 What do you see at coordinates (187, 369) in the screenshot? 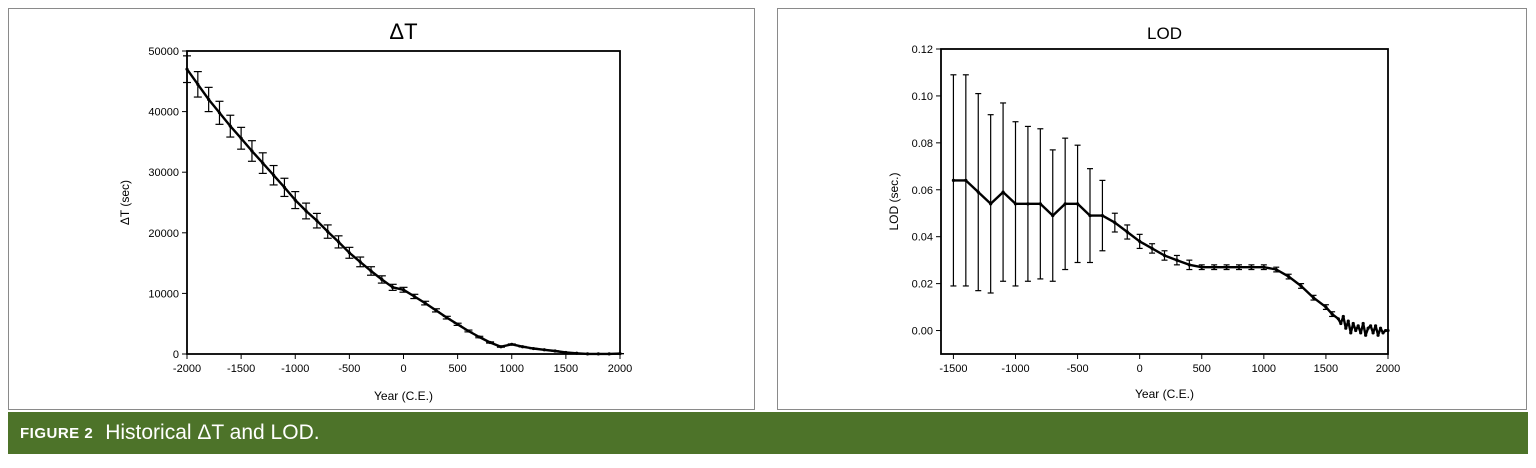
I see `x-tick-label: -2000` at bounding box center [187, 369].